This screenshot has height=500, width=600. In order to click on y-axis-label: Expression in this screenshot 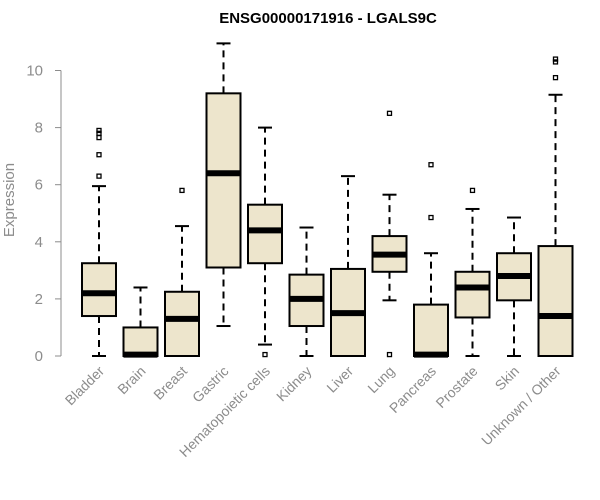, I will do `click(9, 200)`.